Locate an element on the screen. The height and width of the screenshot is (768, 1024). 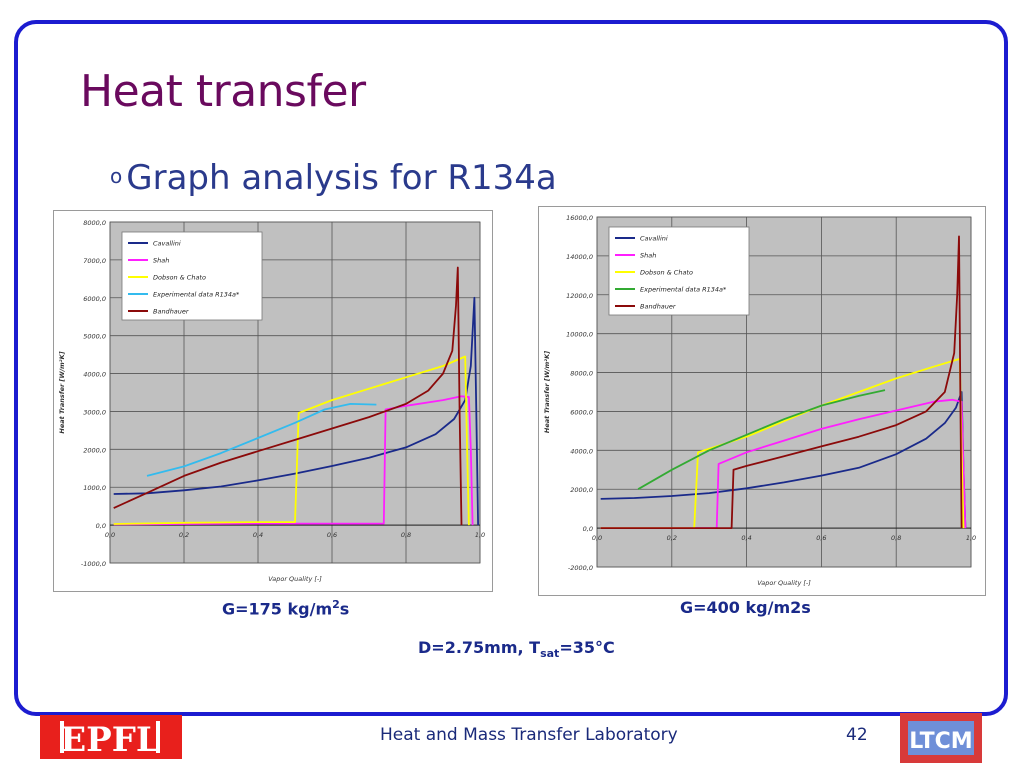
ltcm-logo: LTCM is located at coordinates (941, 738).